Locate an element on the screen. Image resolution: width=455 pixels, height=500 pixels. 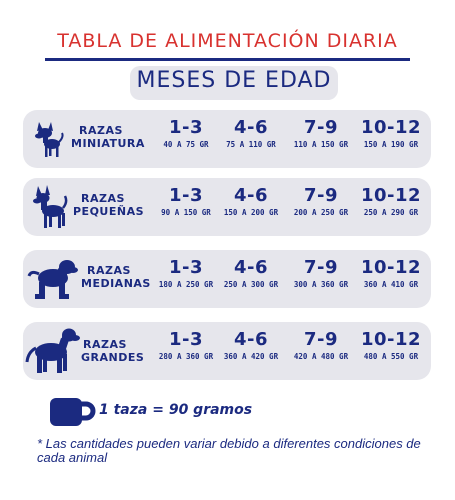
row-label-line2: MEDIANAS is located at coordinates (116, 283).